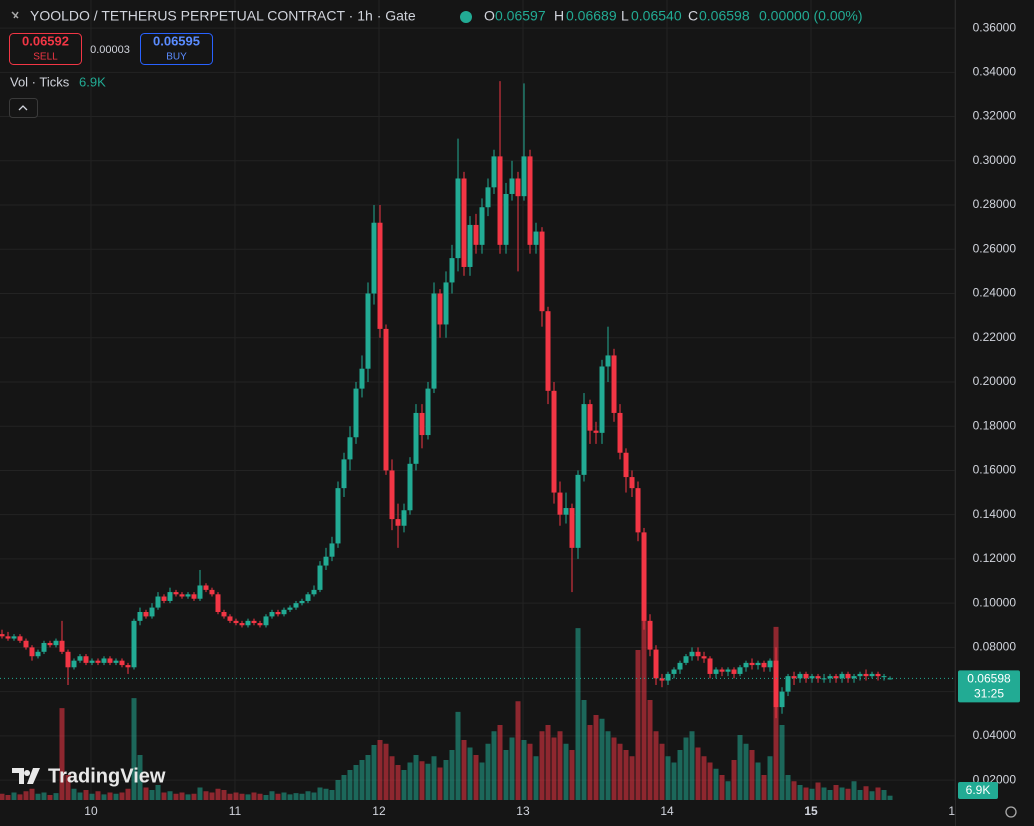  Describe the element at coordinates (591, 16) in the screenshot. I see `ohlc-value: 0.06689` at that location.